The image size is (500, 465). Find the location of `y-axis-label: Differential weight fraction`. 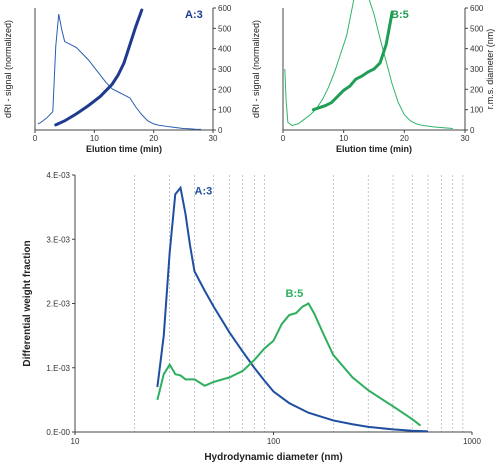

y-axis-label: Differential weight fraction is located at coordinates (27, 303).